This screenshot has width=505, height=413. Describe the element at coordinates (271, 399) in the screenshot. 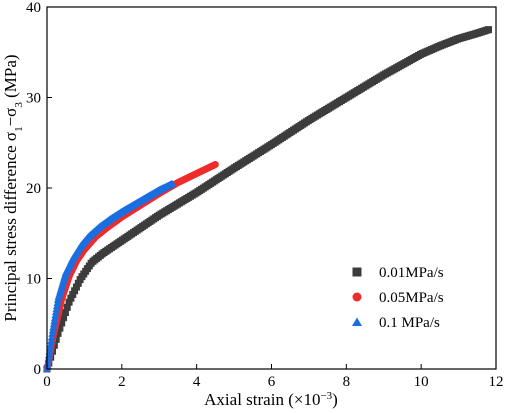

I see `x-axis-title: Axial strain (×10−3)` at that location.